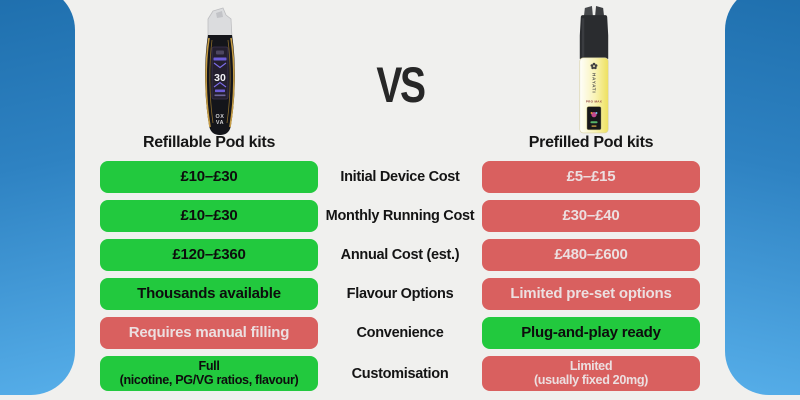 The image size is (800, 400). I want to click on left-value-initial-device-cost: £10–£30, so click(209, 177).